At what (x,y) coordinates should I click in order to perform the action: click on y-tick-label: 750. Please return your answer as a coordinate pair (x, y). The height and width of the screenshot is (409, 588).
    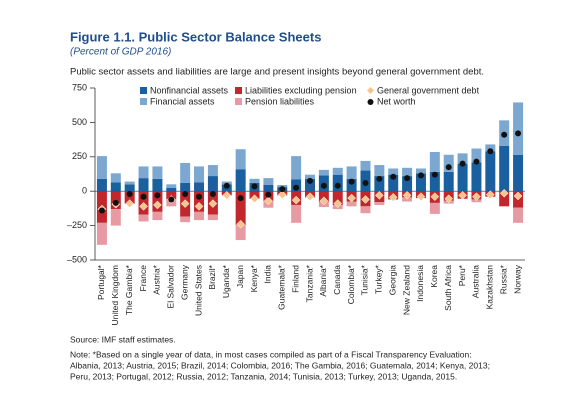
    Looking at the image, I should click on (79, 87).